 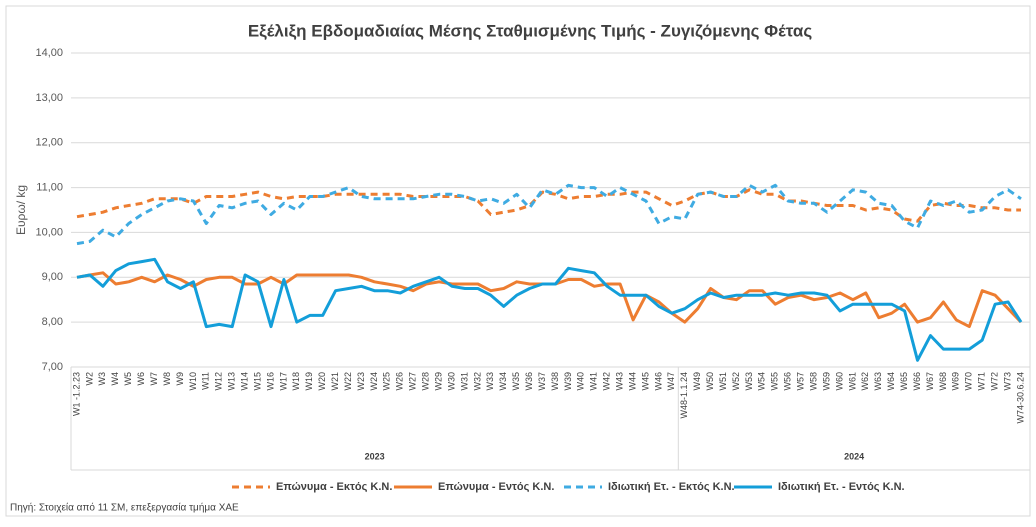 What do you see at coordinates (490, 381) in the screenshot?
I see `x-tick-label: W33` at bounding box center [490, 381].